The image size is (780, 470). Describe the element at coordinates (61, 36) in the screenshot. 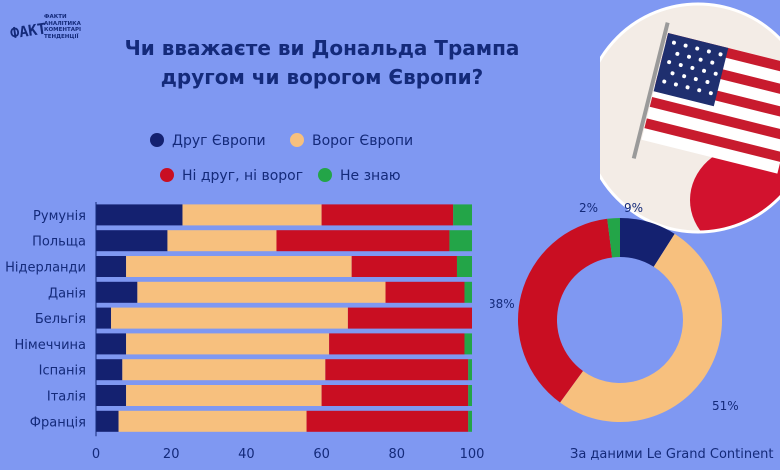

I see `logo-line: ТЕНДЕНЦІЇ` at that location.